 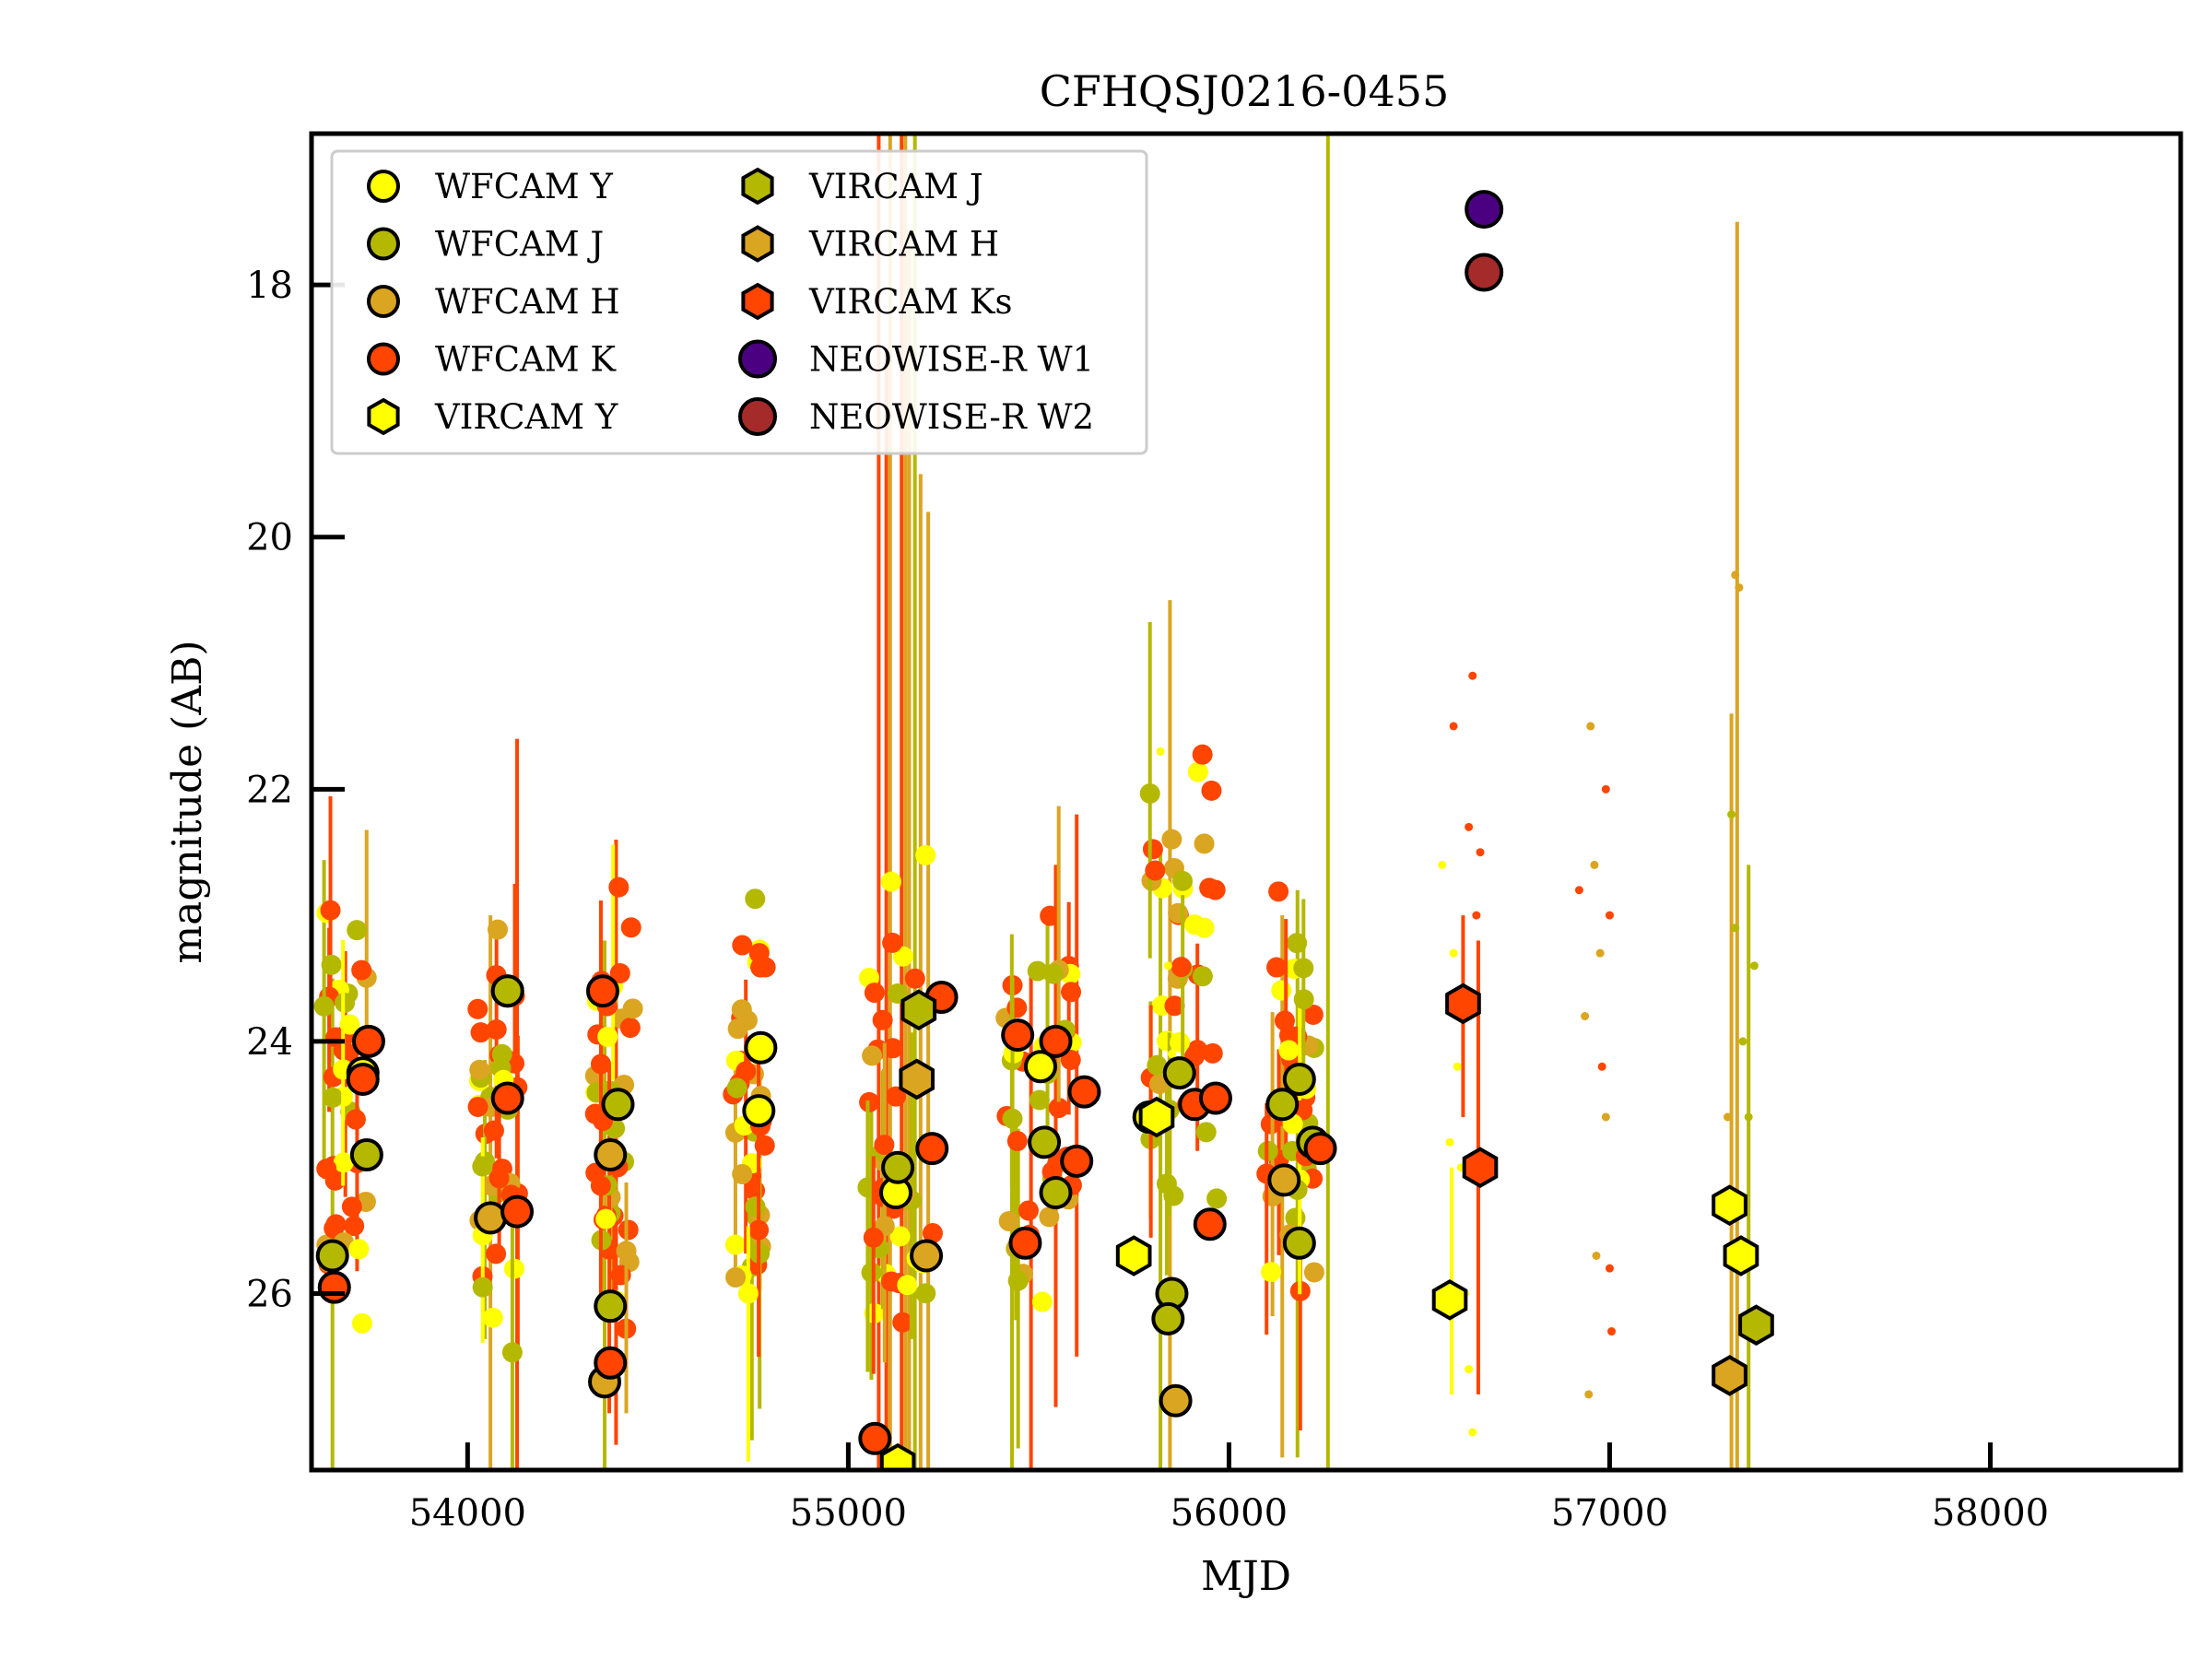 I want to click on y-tick-label: 18, so click(x=269, y=286).